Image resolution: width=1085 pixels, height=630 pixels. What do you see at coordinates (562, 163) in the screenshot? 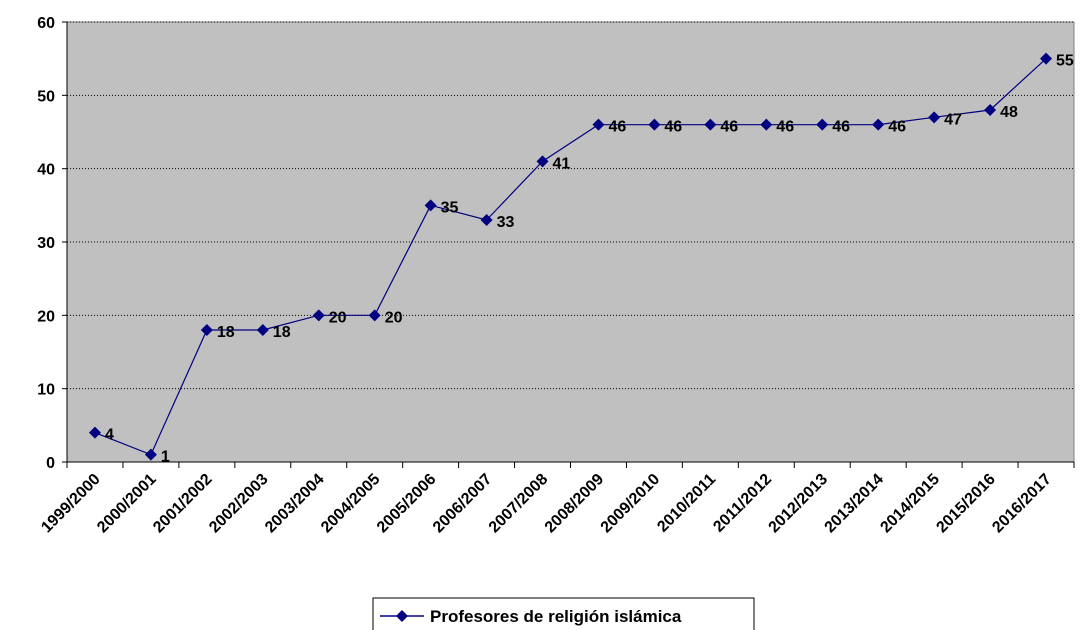
I see `data-label: 41` at bounding box center [562, 163].